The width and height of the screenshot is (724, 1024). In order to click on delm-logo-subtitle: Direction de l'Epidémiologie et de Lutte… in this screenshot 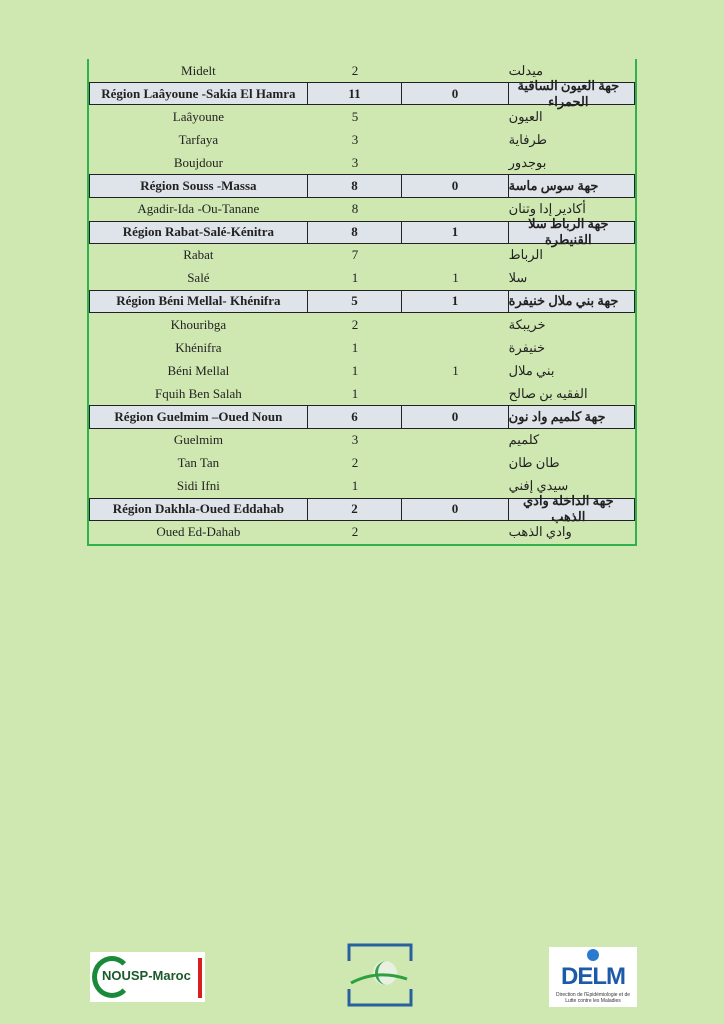, I will do `click(593, 998)`.